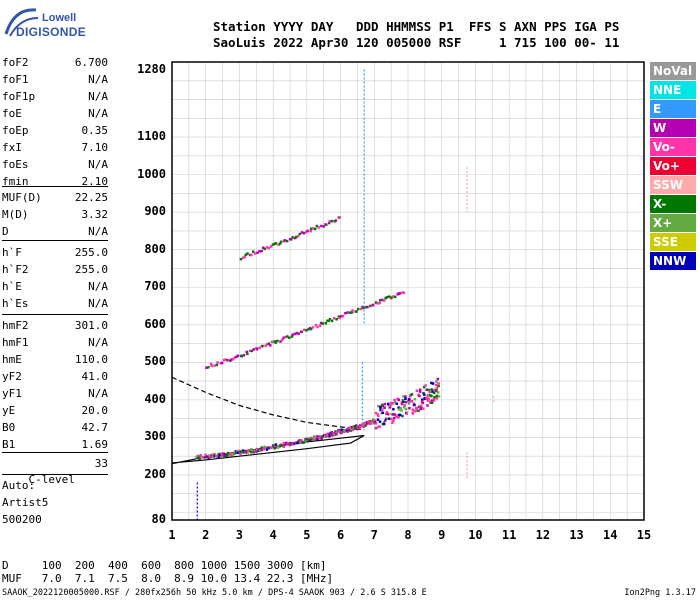  Describe the element at coordinates (673, 90) in the screenshot. I see `legend-item: NNE` at that location.